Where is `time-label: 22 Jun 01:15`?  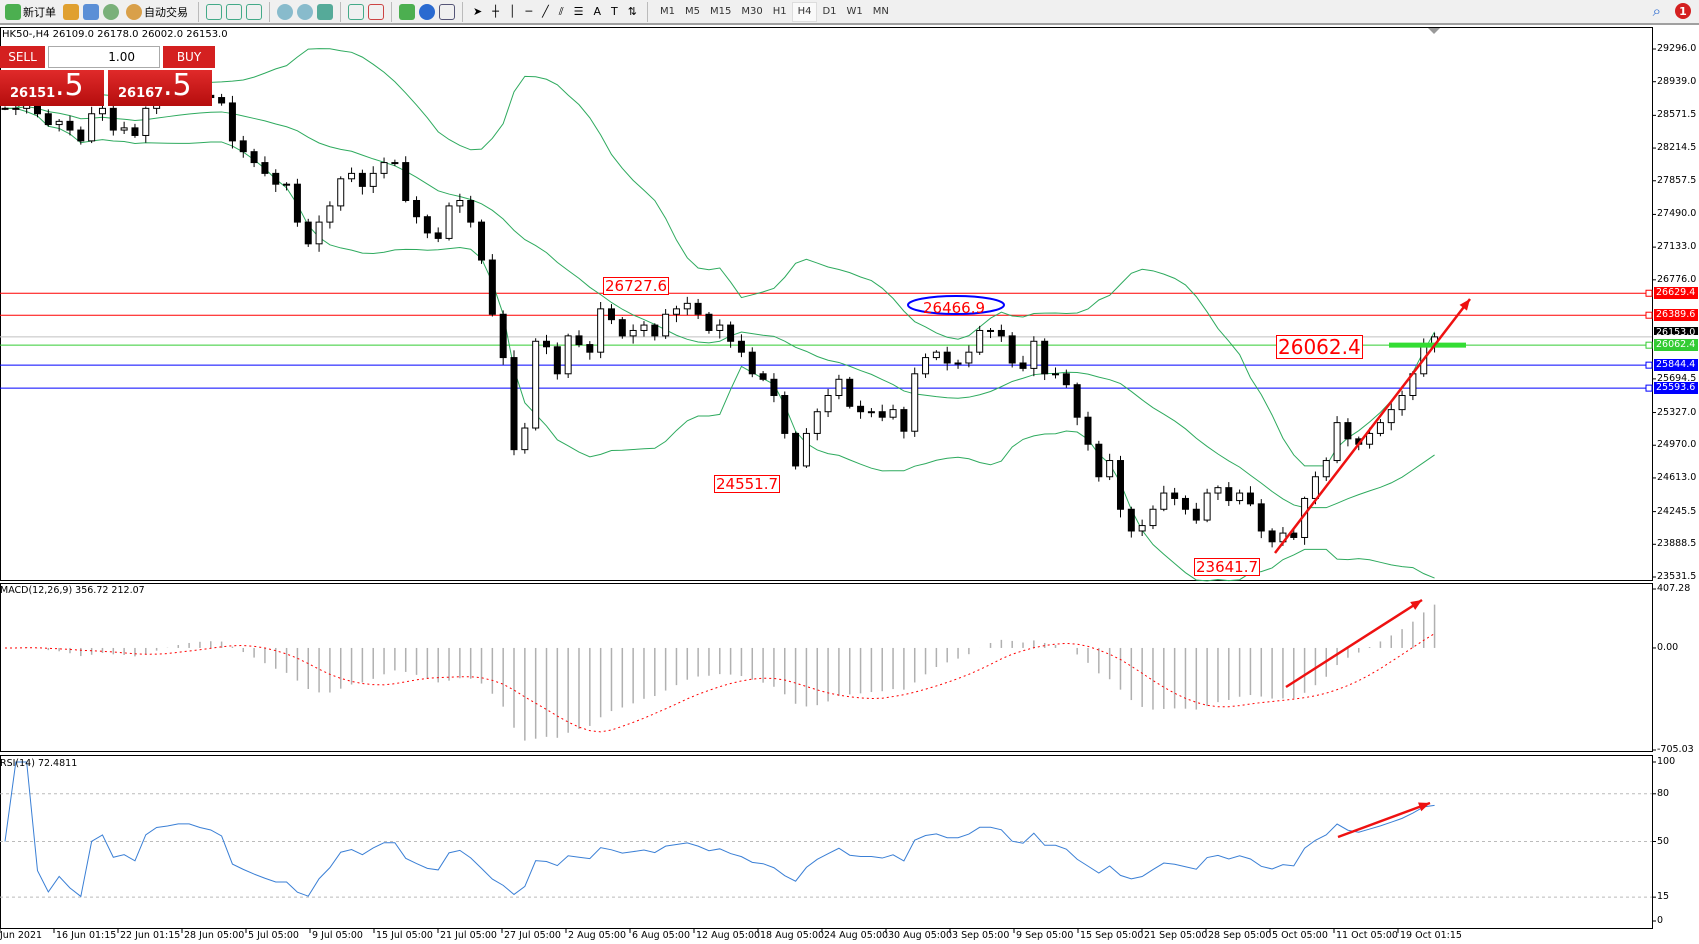 time-label: 22 Jun 01:15 is located at coordinates (150, 935).